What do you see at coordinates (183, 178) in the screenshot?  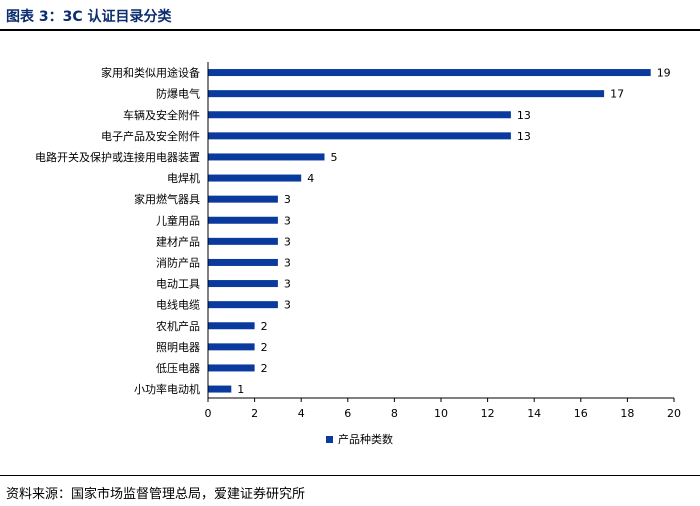 I see `category-label: 电焊机` at bounding box center [183, 178].